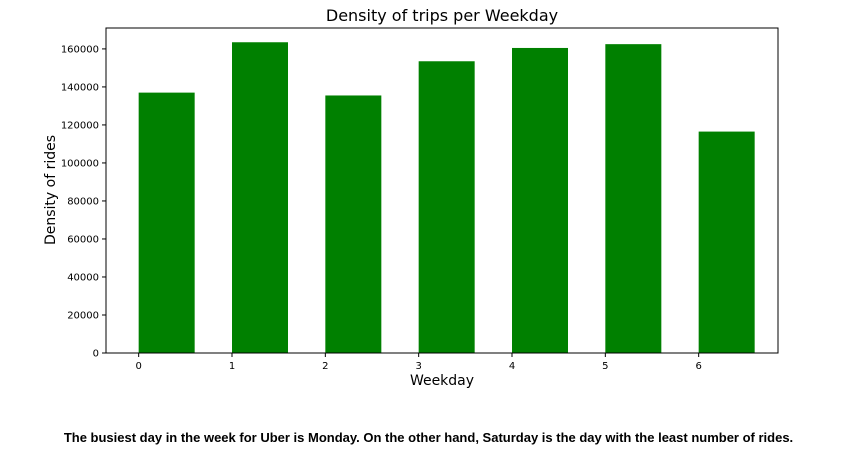 The height and width of the screenshot is (453, 857). What do you see at coordinates (512, 366) in the screenshot?
I see `x-tick-label: 4` at bounding box center [512, 366].